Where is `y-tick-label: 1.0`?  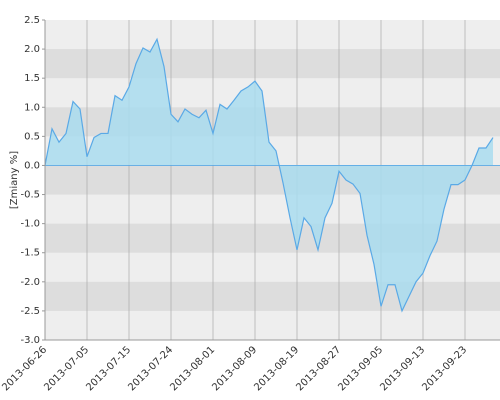 y-tick-label: 1.0 is located at coordinates (32, 107).